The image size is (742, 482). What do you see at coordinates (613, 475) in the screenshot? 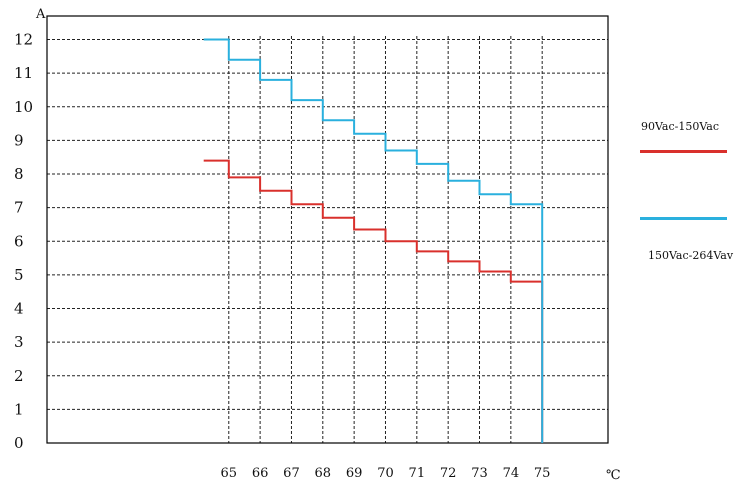
I see `x-axis-label: ℃` at bounding box center [613, 475].